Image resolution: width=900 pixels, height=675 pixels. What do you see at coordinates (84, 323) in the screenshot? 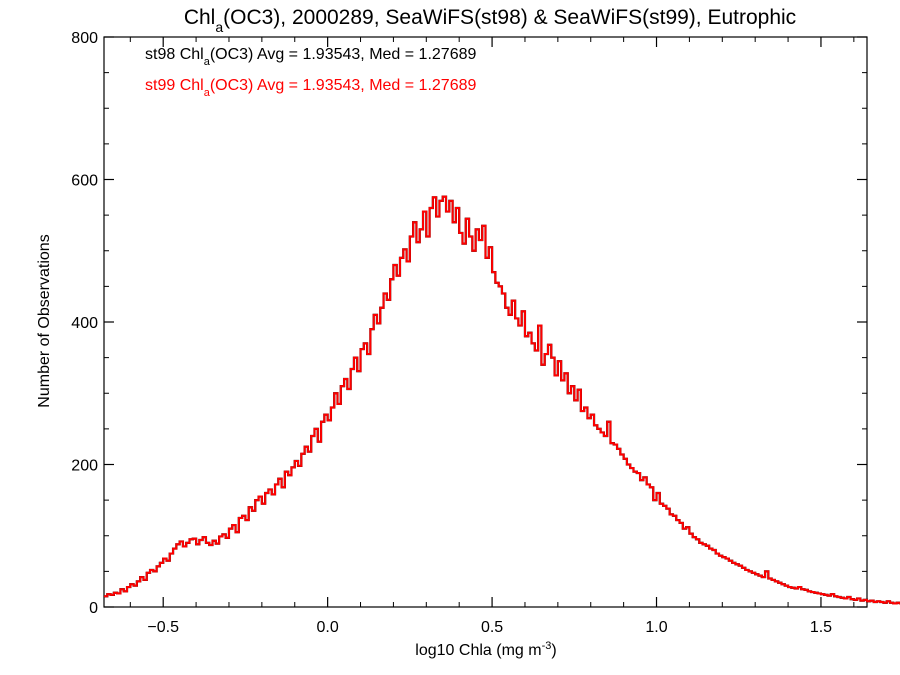
I see `y-tick-label: 400` at bounding box center [84, 323].